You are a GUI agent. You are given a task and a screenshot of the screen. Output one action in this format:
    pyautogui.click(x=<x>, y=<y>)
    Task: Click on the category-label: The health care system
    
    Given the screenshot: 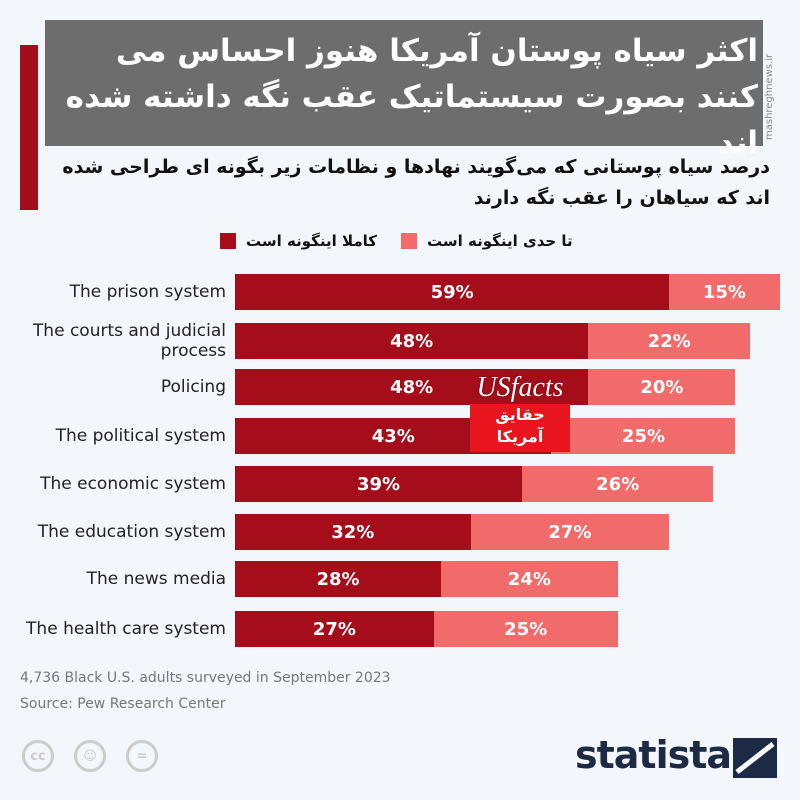 What is the action you would take?
    pyautogui.click(x=126, y=629)
    